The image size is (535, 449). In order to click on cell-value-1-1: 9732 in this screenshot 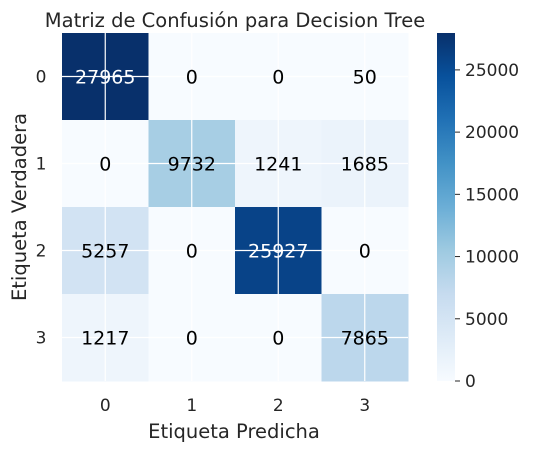, I will do `click(192, 165)`.